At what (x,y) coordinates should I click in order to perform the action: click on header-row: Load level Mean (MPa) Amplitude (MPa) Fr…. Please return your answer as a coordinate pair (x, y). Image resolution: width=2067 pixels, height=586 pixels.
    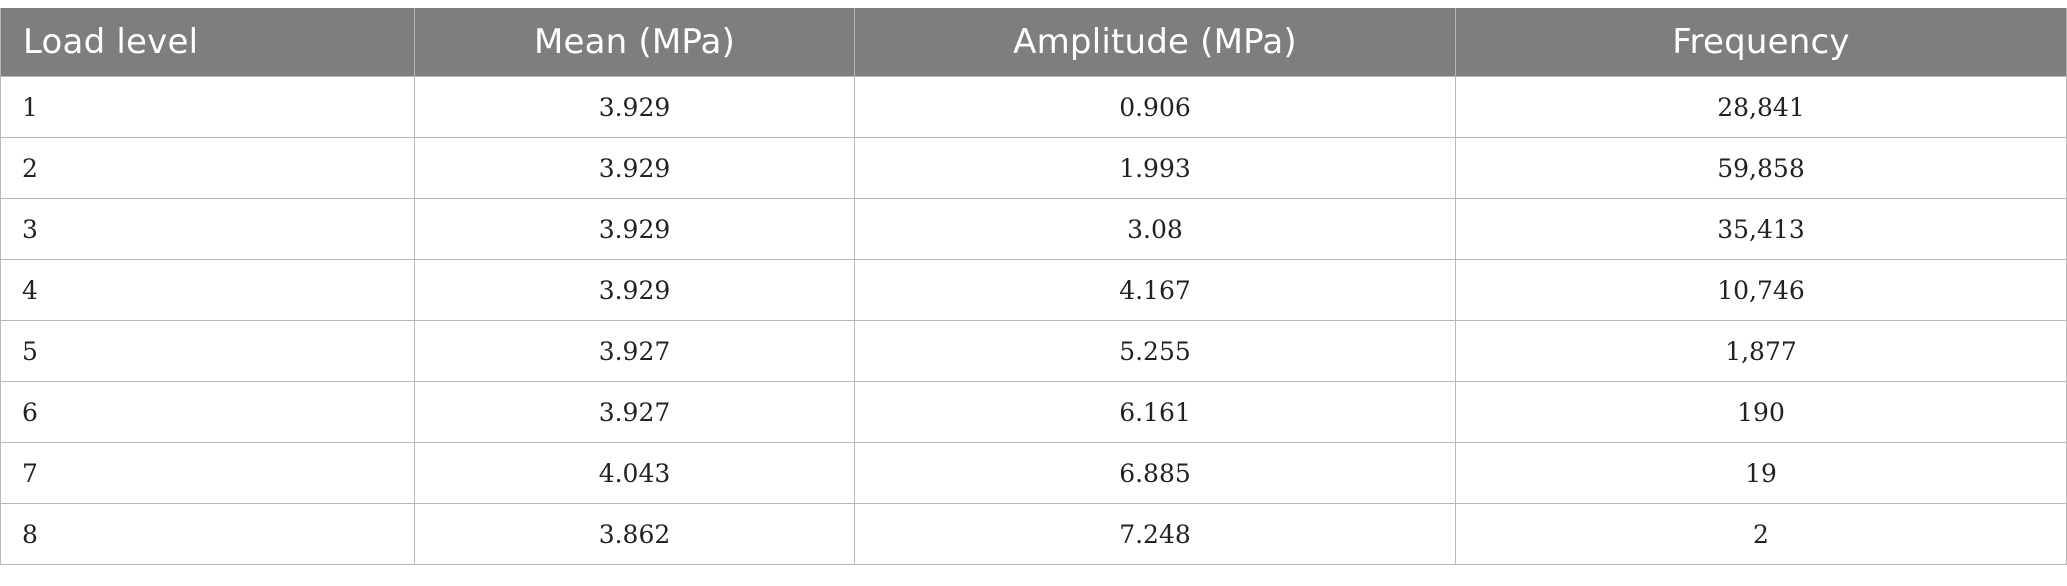
    Looking at the image, I should click on (1033, 42).